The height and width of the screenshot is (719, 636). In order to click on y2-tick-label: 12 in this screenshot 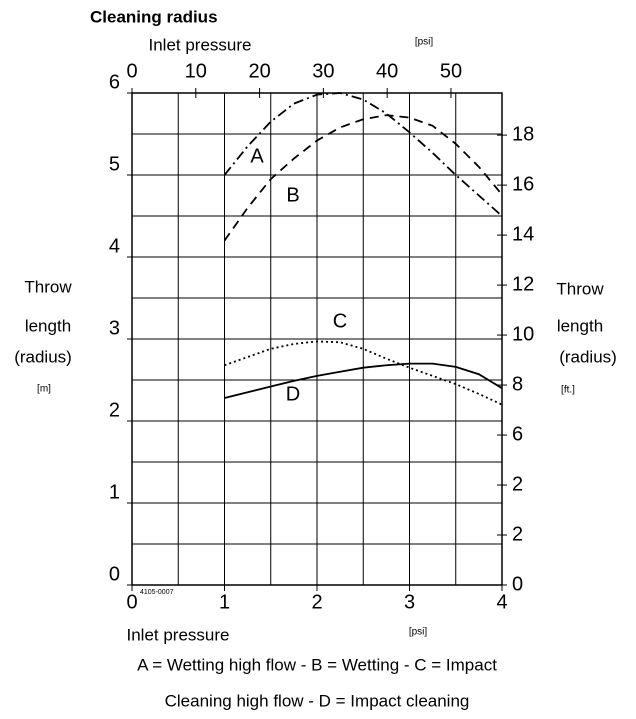, I will do `click(523, 284)`.